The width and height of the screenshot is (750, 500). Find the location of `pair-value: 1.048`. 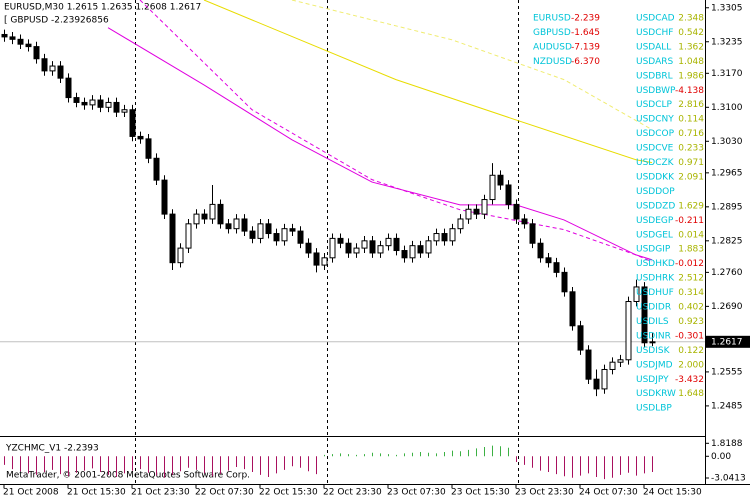

pair-value: 1.048 is located at coordinates (691, 62).